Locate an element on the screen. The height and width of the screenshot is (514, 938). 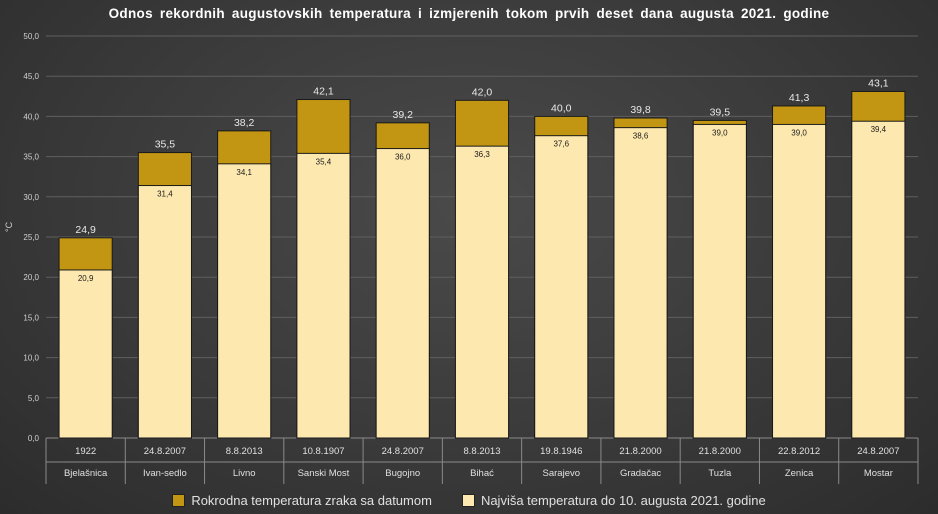
data-label-record: 43,1 is located at coordinates (878, 83).